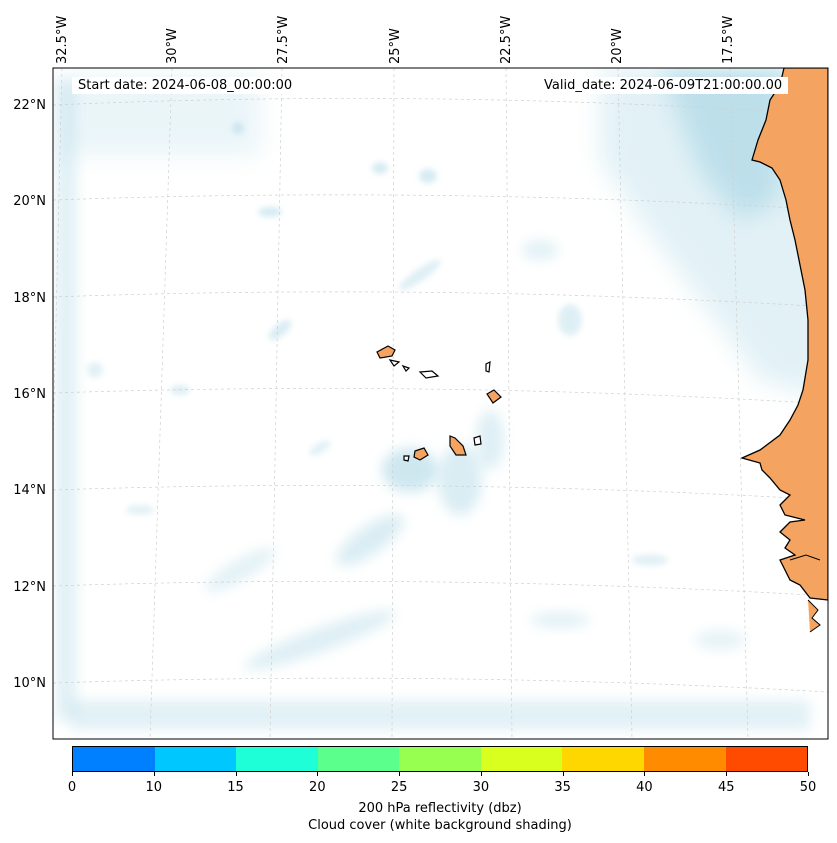 This screenshot has height=843, width=837. I want to click on colorbar-tick-label: 25, so click(399, 787).